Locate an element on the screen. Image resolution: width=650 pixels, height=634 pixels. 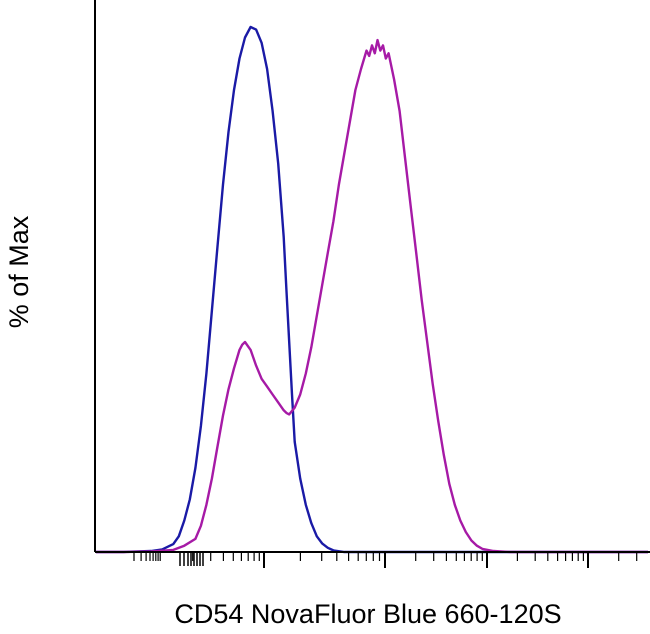
x-axis-title: CD54 NovaFluor Blue 660-120S is located at coordinates (367, 614).